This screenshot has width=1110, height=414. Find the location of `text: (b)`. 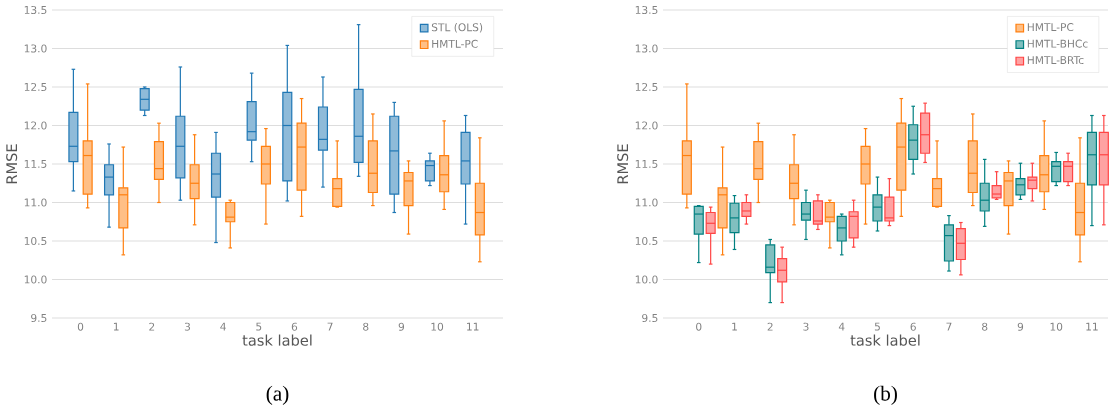

text: (b) is located at coordinates (885, 395).